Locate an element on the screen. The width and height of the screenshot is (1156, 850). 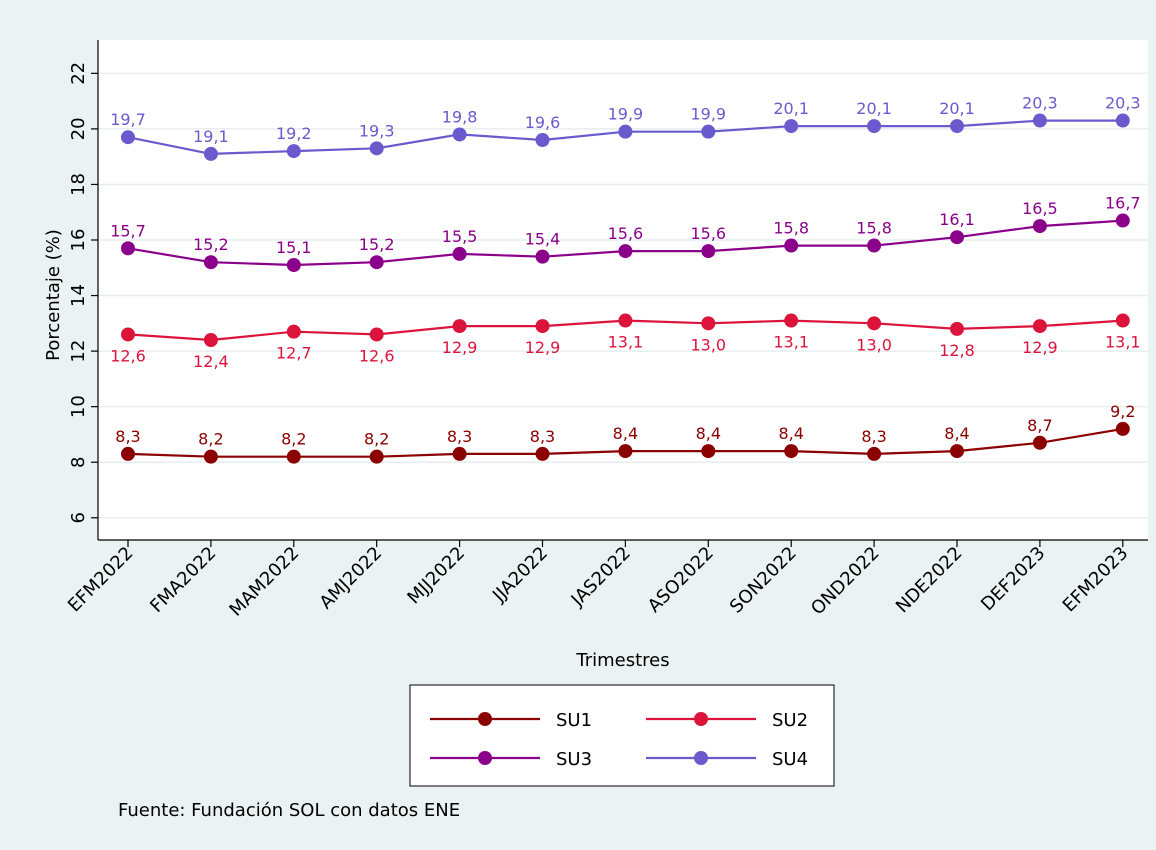
data-label: 15,4 is located at coordinates (543, 239).